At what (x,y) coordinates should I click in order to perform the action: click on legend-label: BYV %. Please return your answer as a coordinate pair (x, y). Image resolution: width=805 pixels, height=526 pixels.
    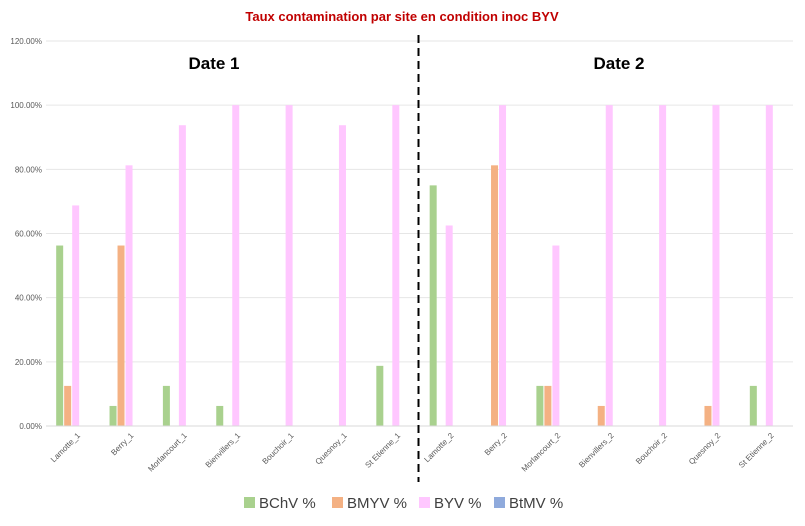
    Looking at the image, I should click on (458, 503).